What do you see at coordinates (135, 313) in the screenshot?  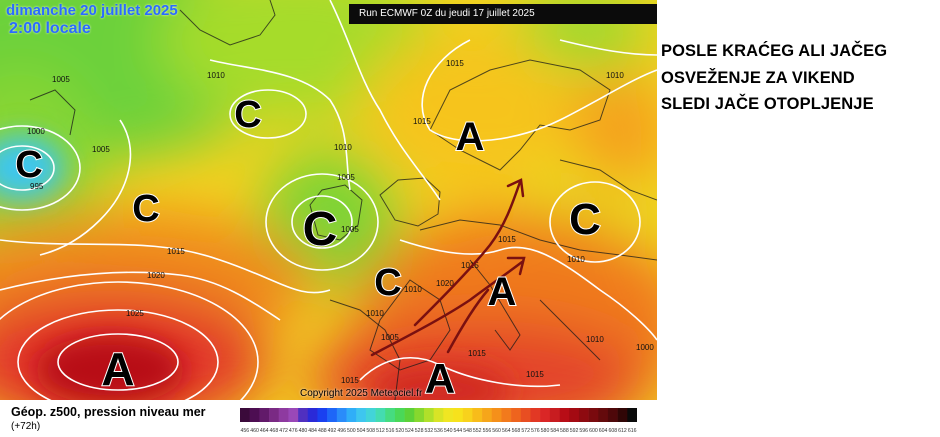 I see `pressure-label: 1025` at bounding box center [135, 313].